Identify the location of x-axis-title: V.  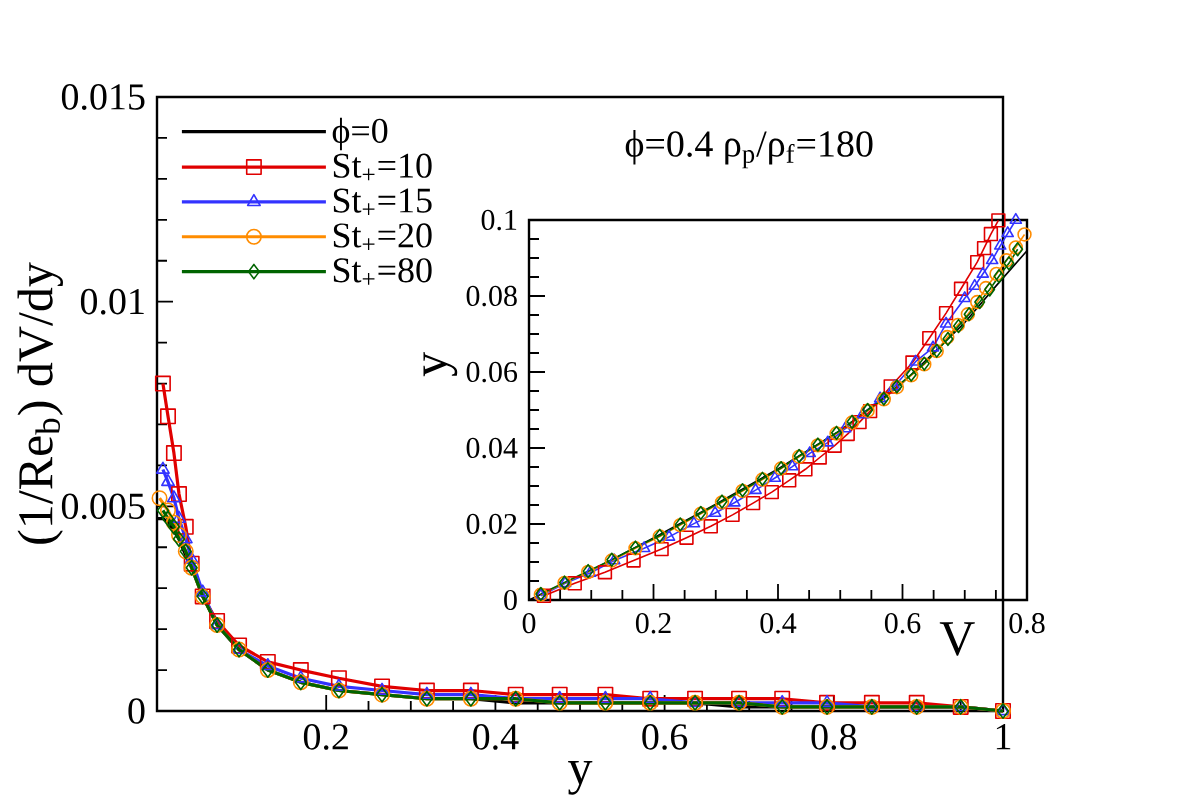
(957, 639).